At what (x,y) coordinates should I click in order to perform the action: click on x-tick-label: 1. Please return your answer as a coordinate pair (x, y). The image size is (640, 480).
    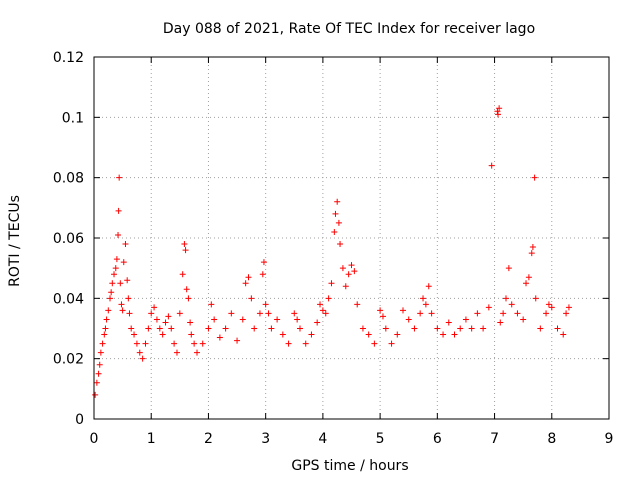
    Looking at the image, I should click on (151, 439).